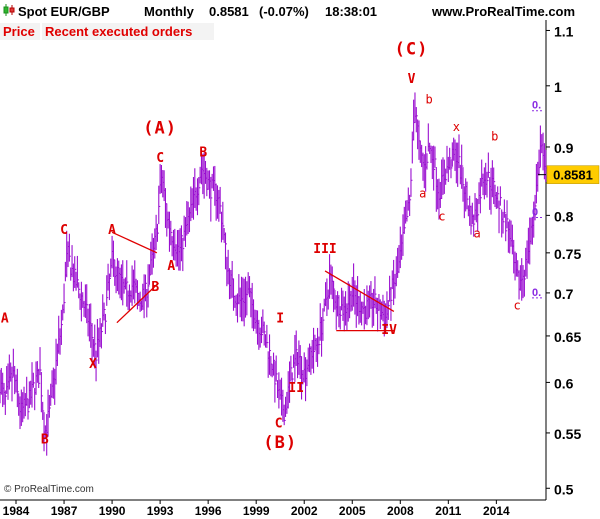 The image size is (600, 519). I want to click on wave-label: V, so click(412, 79).